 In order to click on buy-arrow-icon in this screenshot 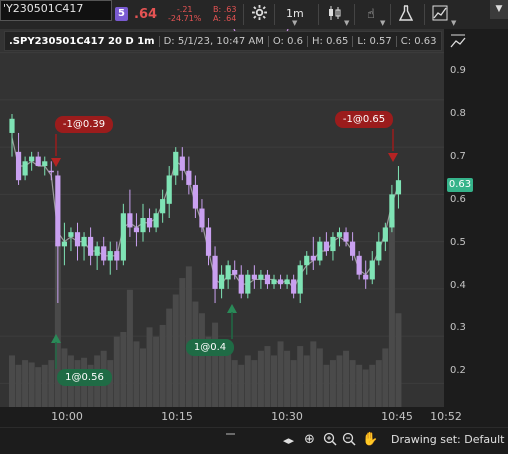, I will do `click(232, 308)`.